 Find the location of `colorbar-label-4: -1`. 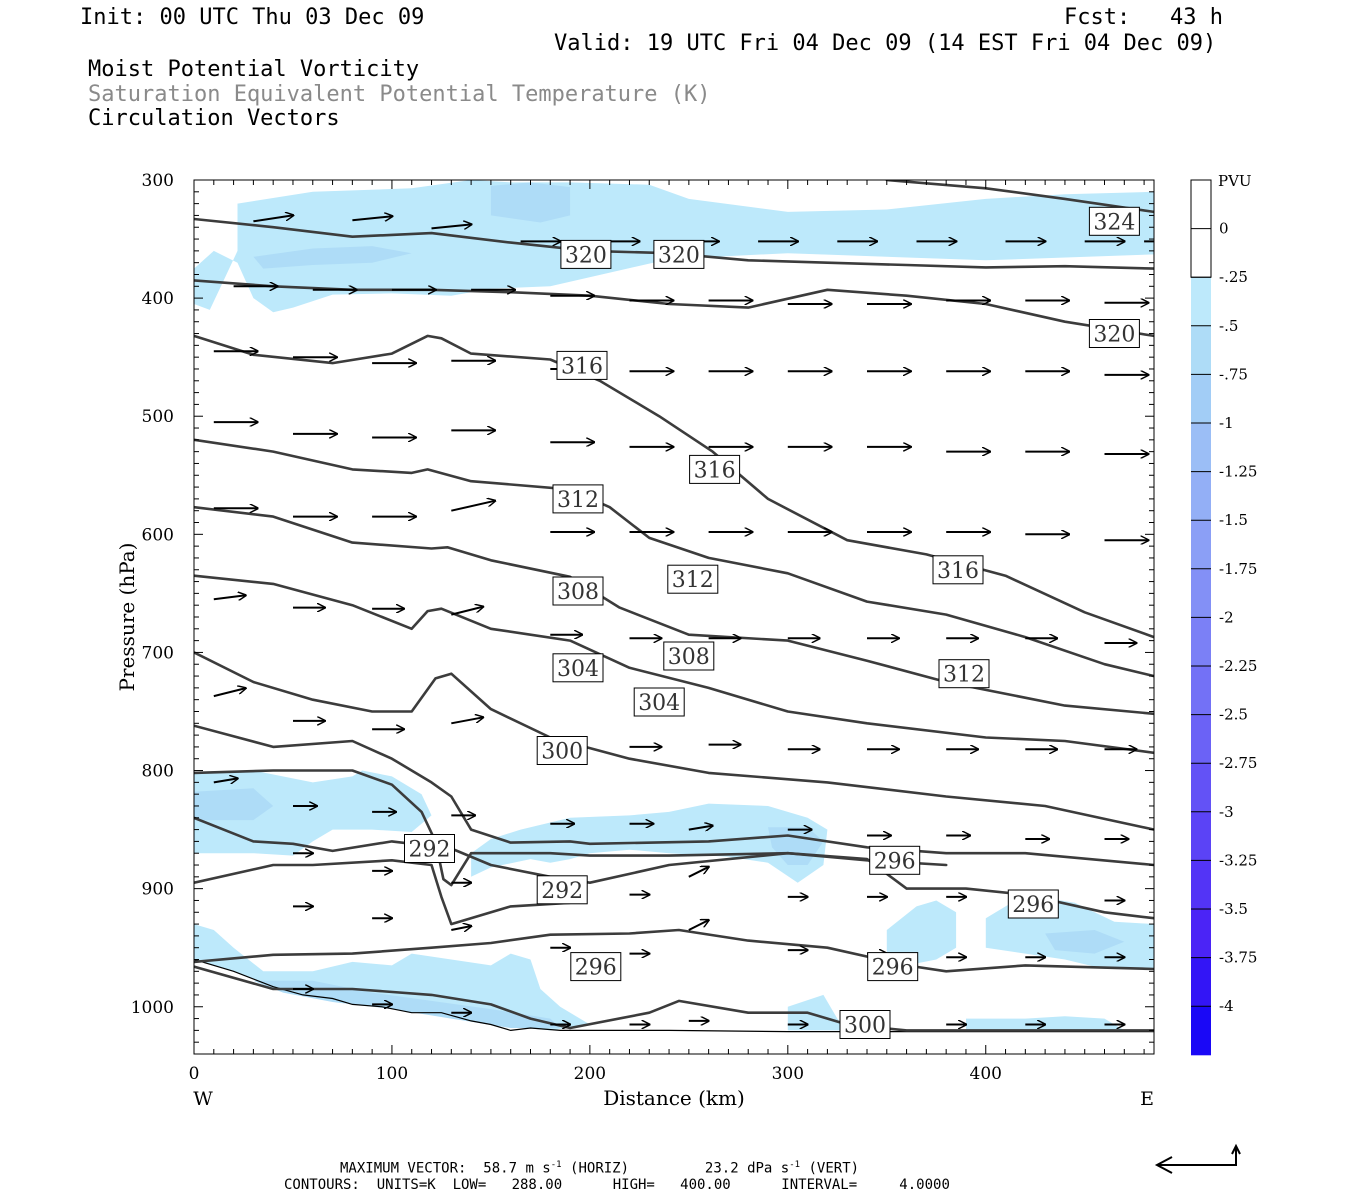

colorbar-label-4: -1 is located at coordinates (1226, 423).